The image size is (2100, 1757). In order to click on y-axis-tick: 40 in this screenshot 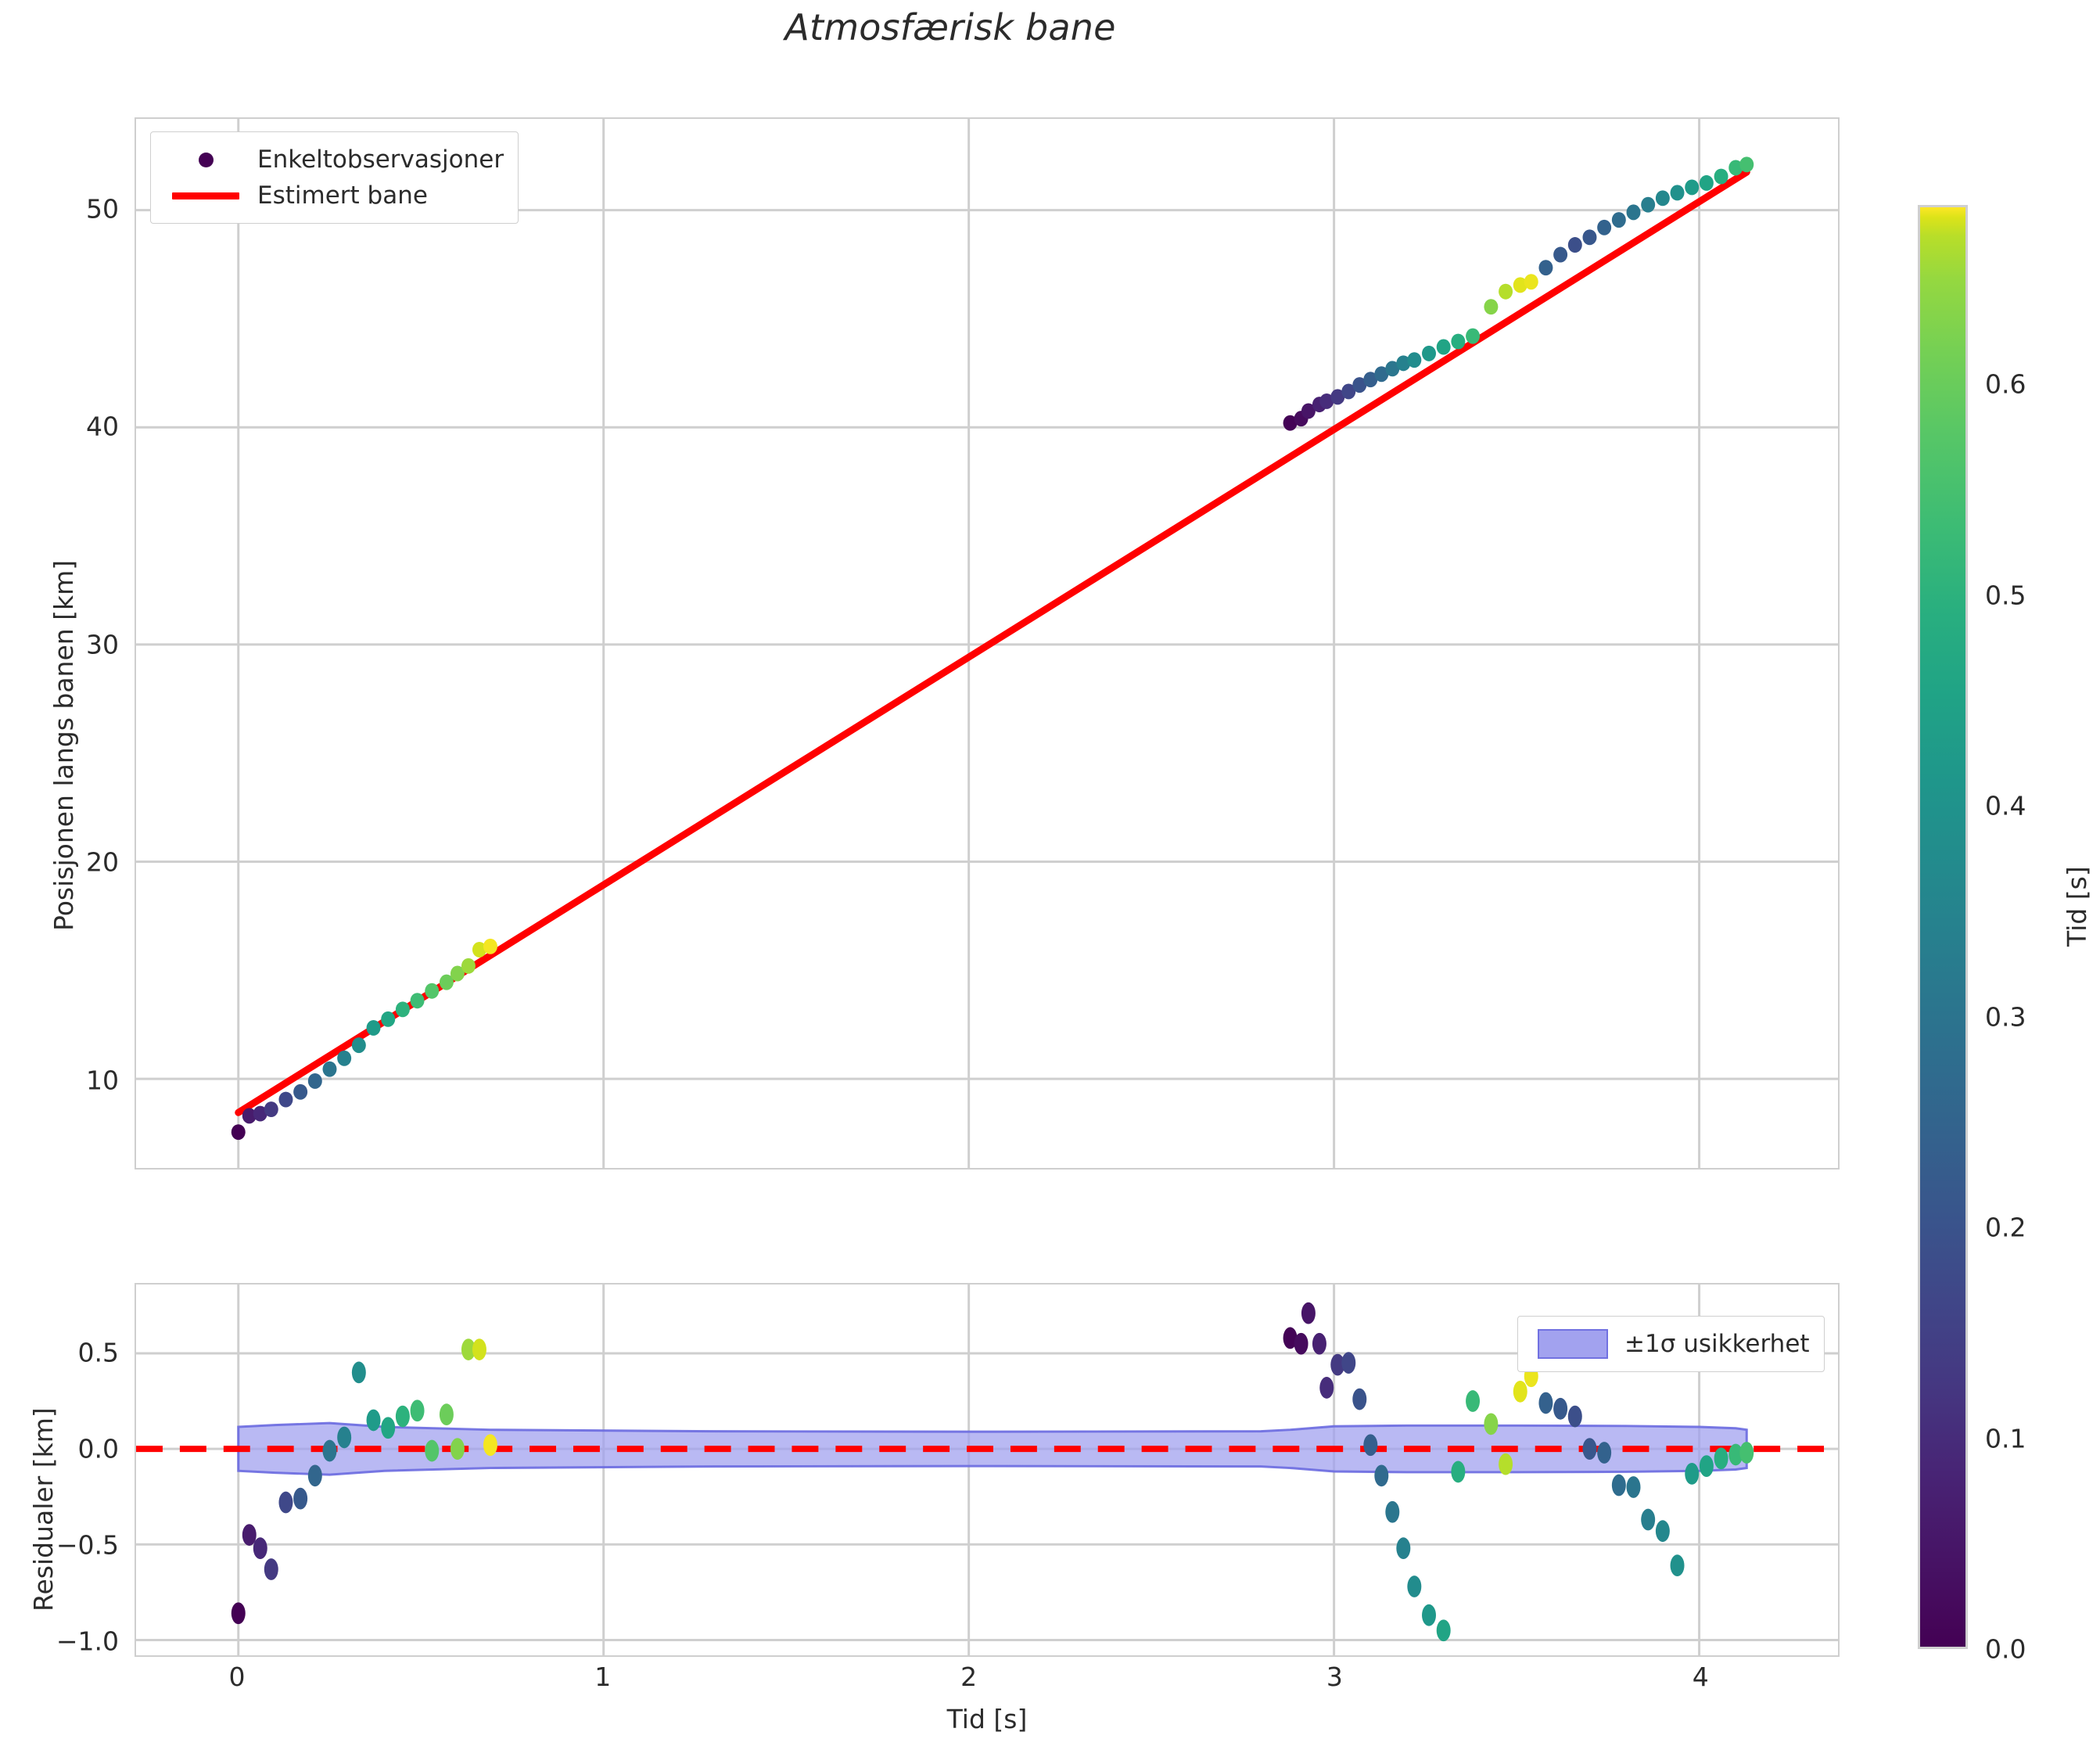, I will do `click(102, 427)`.